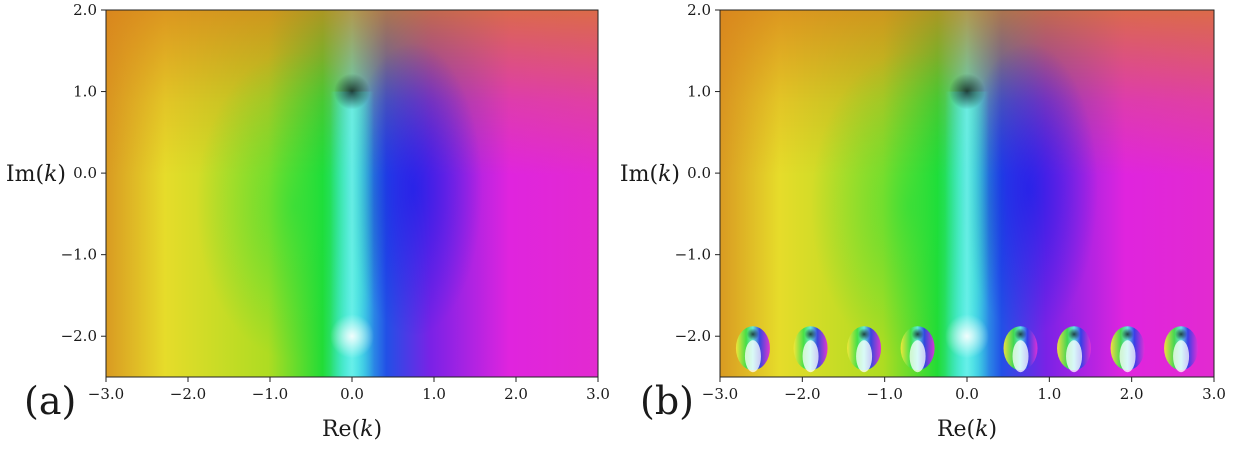  Describe the element at coordinates (50, 401) in the screenshot. I see `panel-label: (a)` at that location.